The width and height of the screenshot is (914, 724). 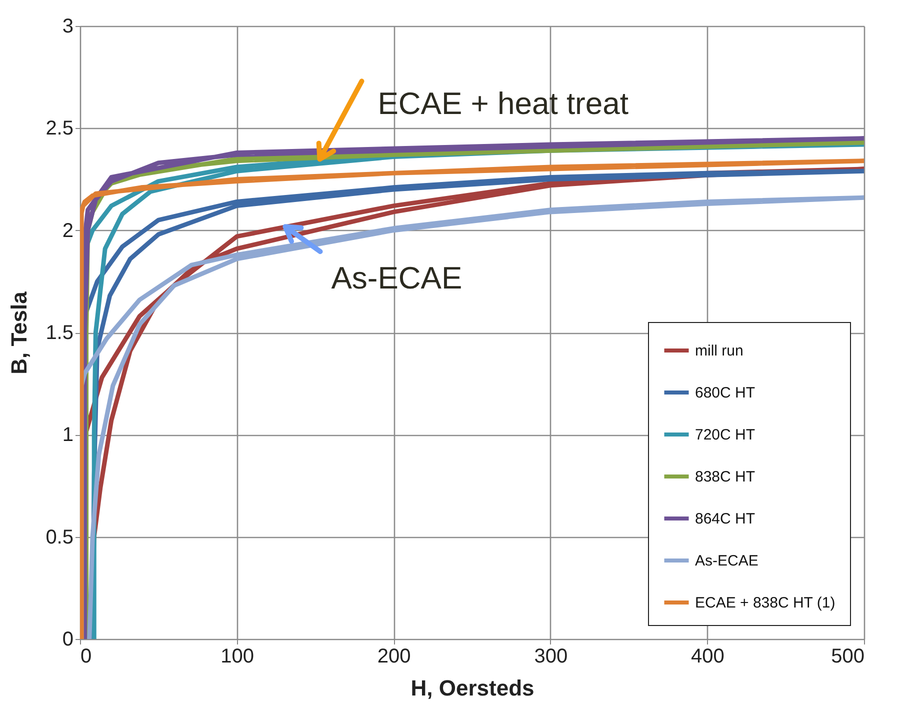 What do you see at coordinates (19, 332) in the screenshot?
I see `y-axis-title: B, Tesla` at bounding box center [19, 332].